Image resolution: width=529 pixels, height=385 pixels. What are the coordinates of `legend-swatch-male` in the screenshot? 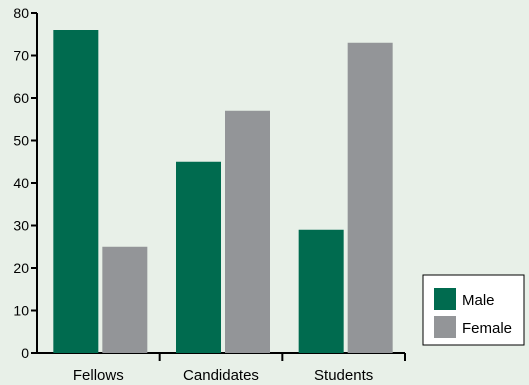 It's located at (445, 299).